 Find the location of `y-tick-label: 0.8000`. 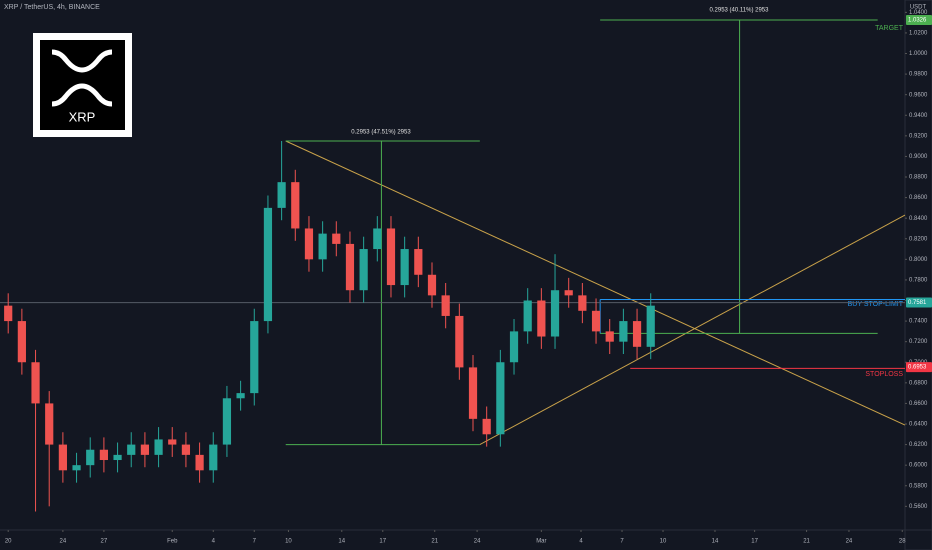

y-tick-label: 0.8000 is located at coordinates (918, 260).